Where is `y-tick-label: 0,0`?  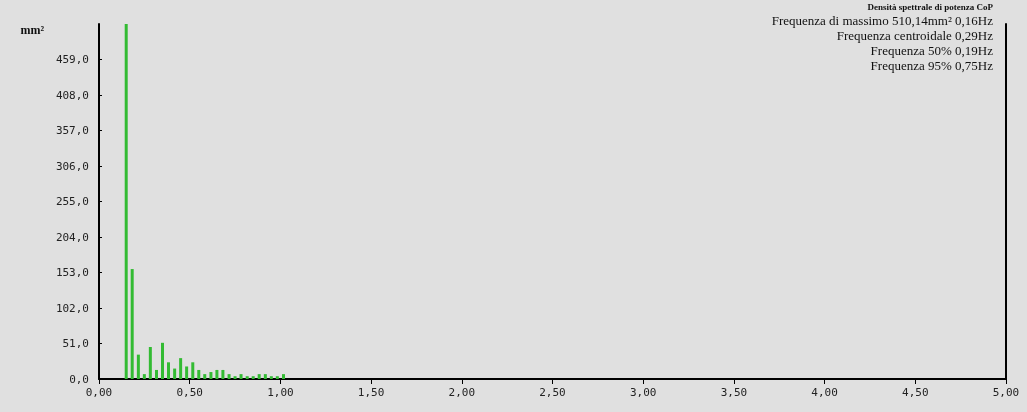 y-tick-label: 0,0 is located at coordinates (79, 379).